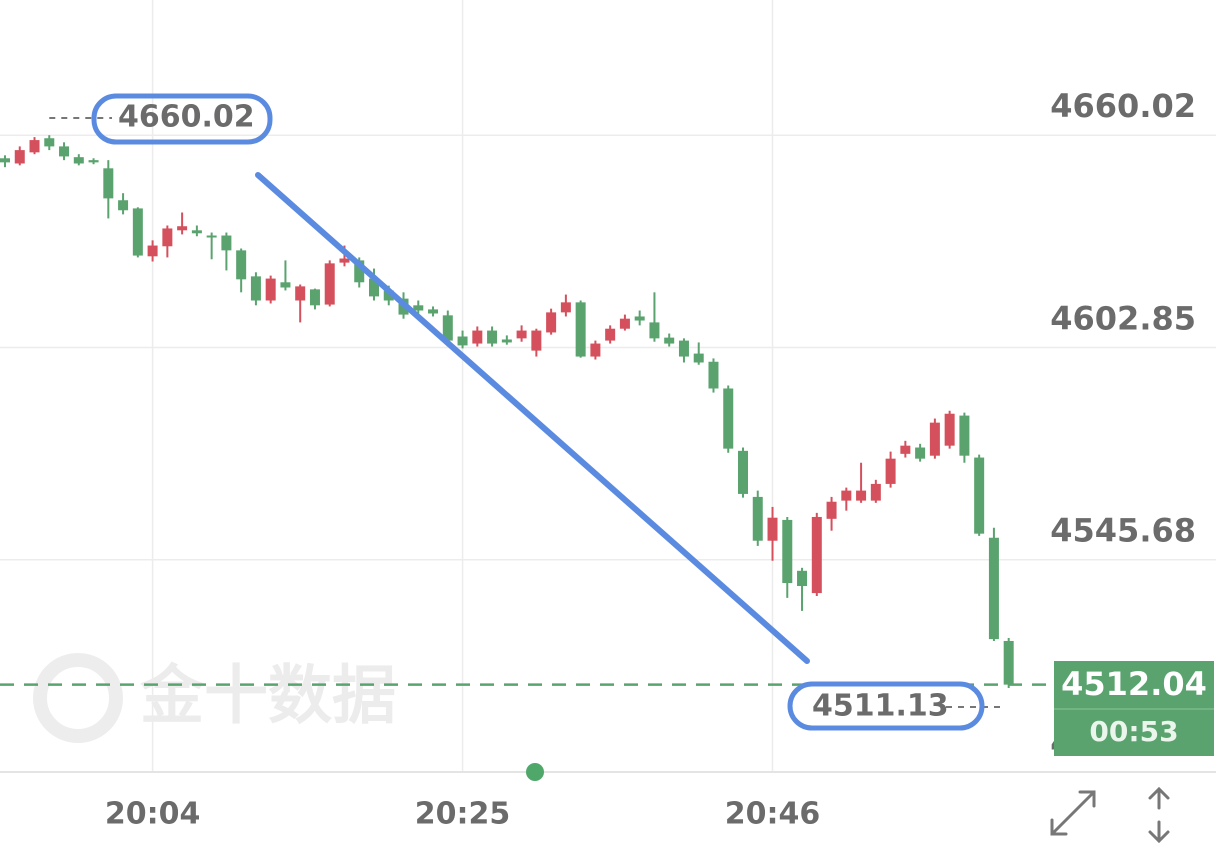  I want to click on scale-icon, so click(1159, 815).